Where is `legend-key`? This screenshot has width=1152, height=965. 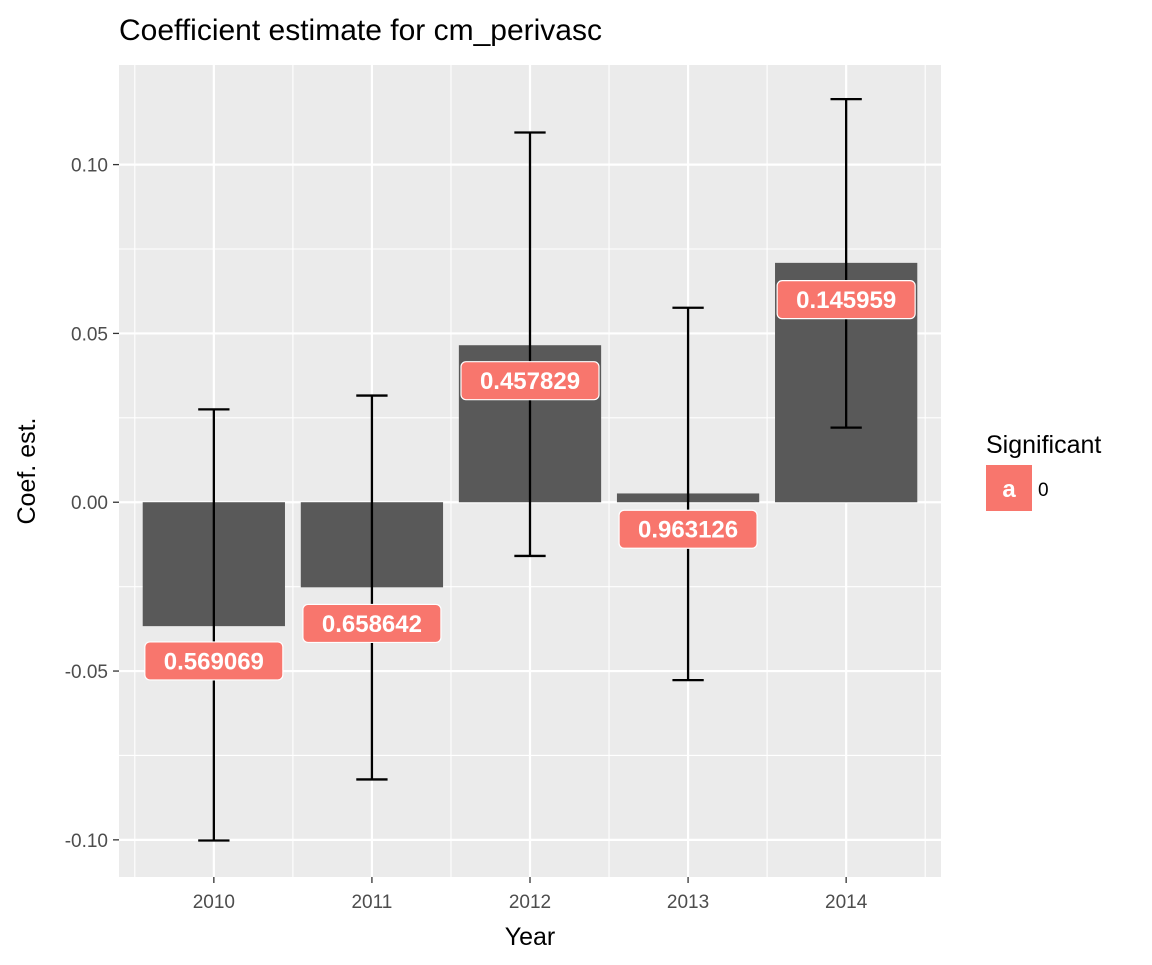
legend-key is located at coordinates (1009, 488).